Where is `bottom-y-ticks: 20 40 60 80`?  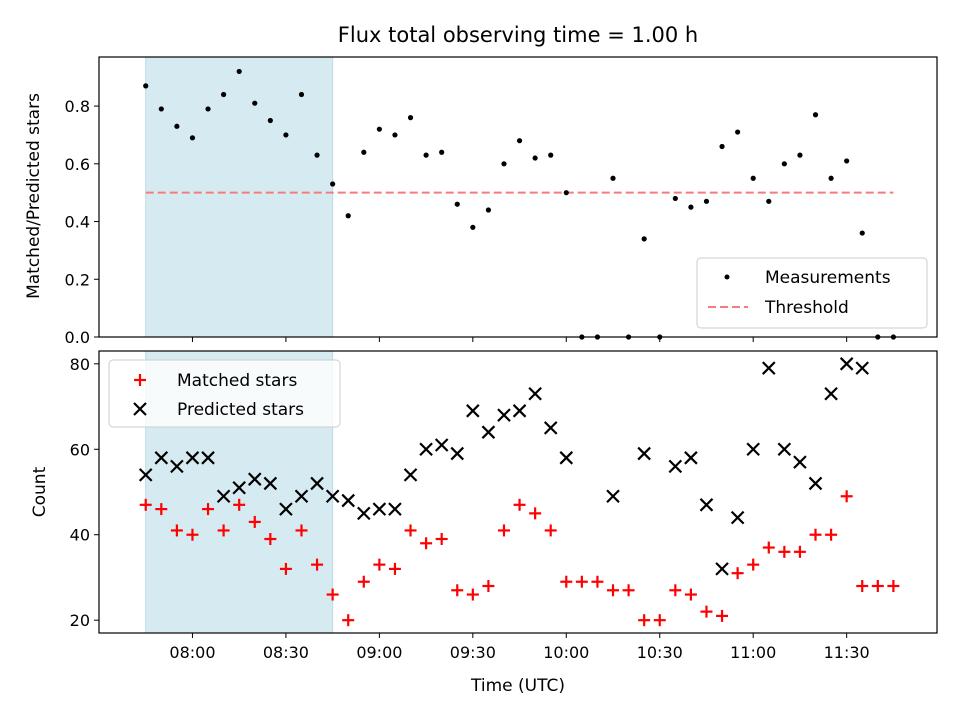
bottom-y-ticks: 20 40 60 80 is located at coordinates (84, 492).